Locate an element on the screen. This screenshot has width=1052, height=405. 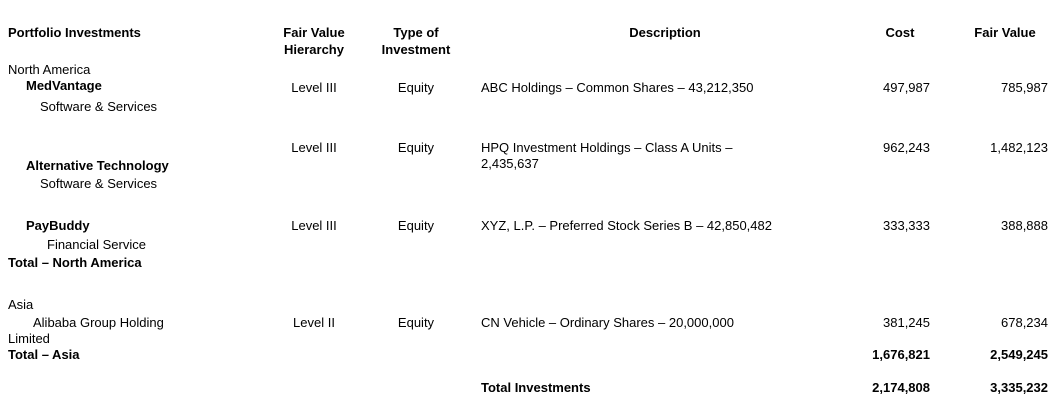
cost-alternative-technology: 962,243 is located at coordinates (906, 147).